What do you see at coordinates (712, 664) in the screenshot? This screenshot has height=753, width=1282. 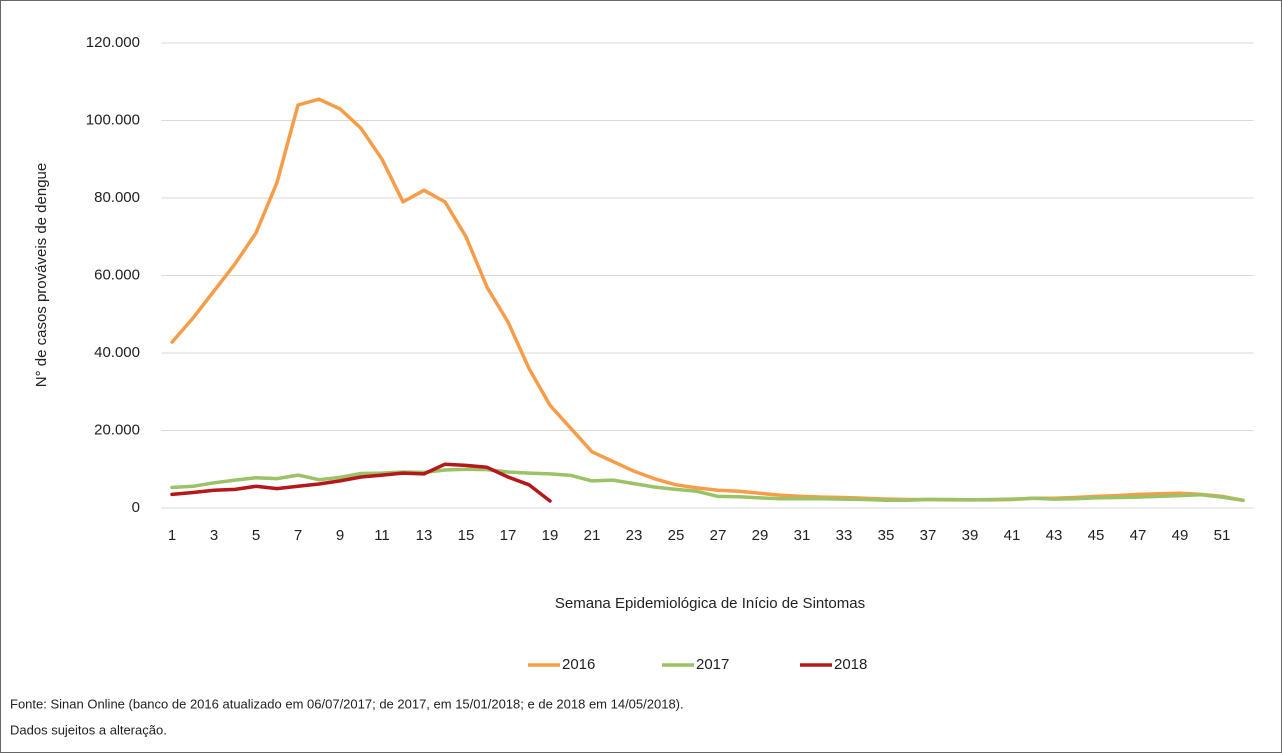 I see `legend-label: 2017` at bounding box center [712, 664].